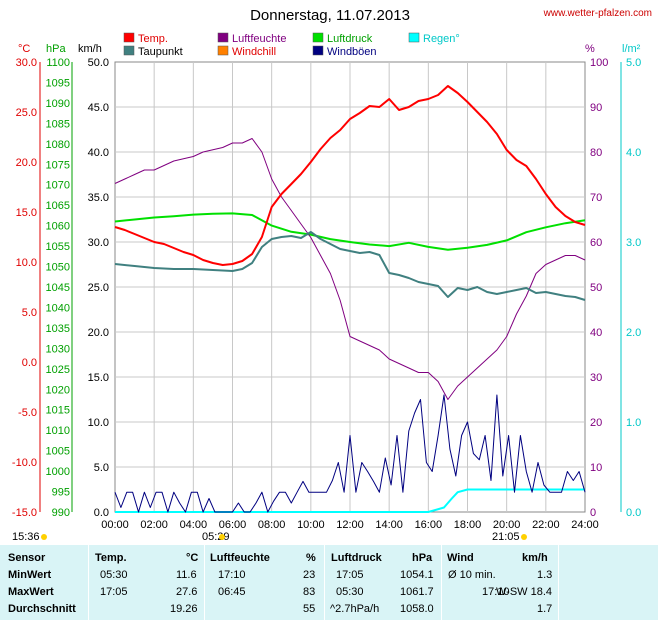 This screenshot has height=620, width=658. What do you see at coordinates (633, 513) in the screenshot?
I see `rain-tick-label: 0.0` at bounding box center [633, 513].